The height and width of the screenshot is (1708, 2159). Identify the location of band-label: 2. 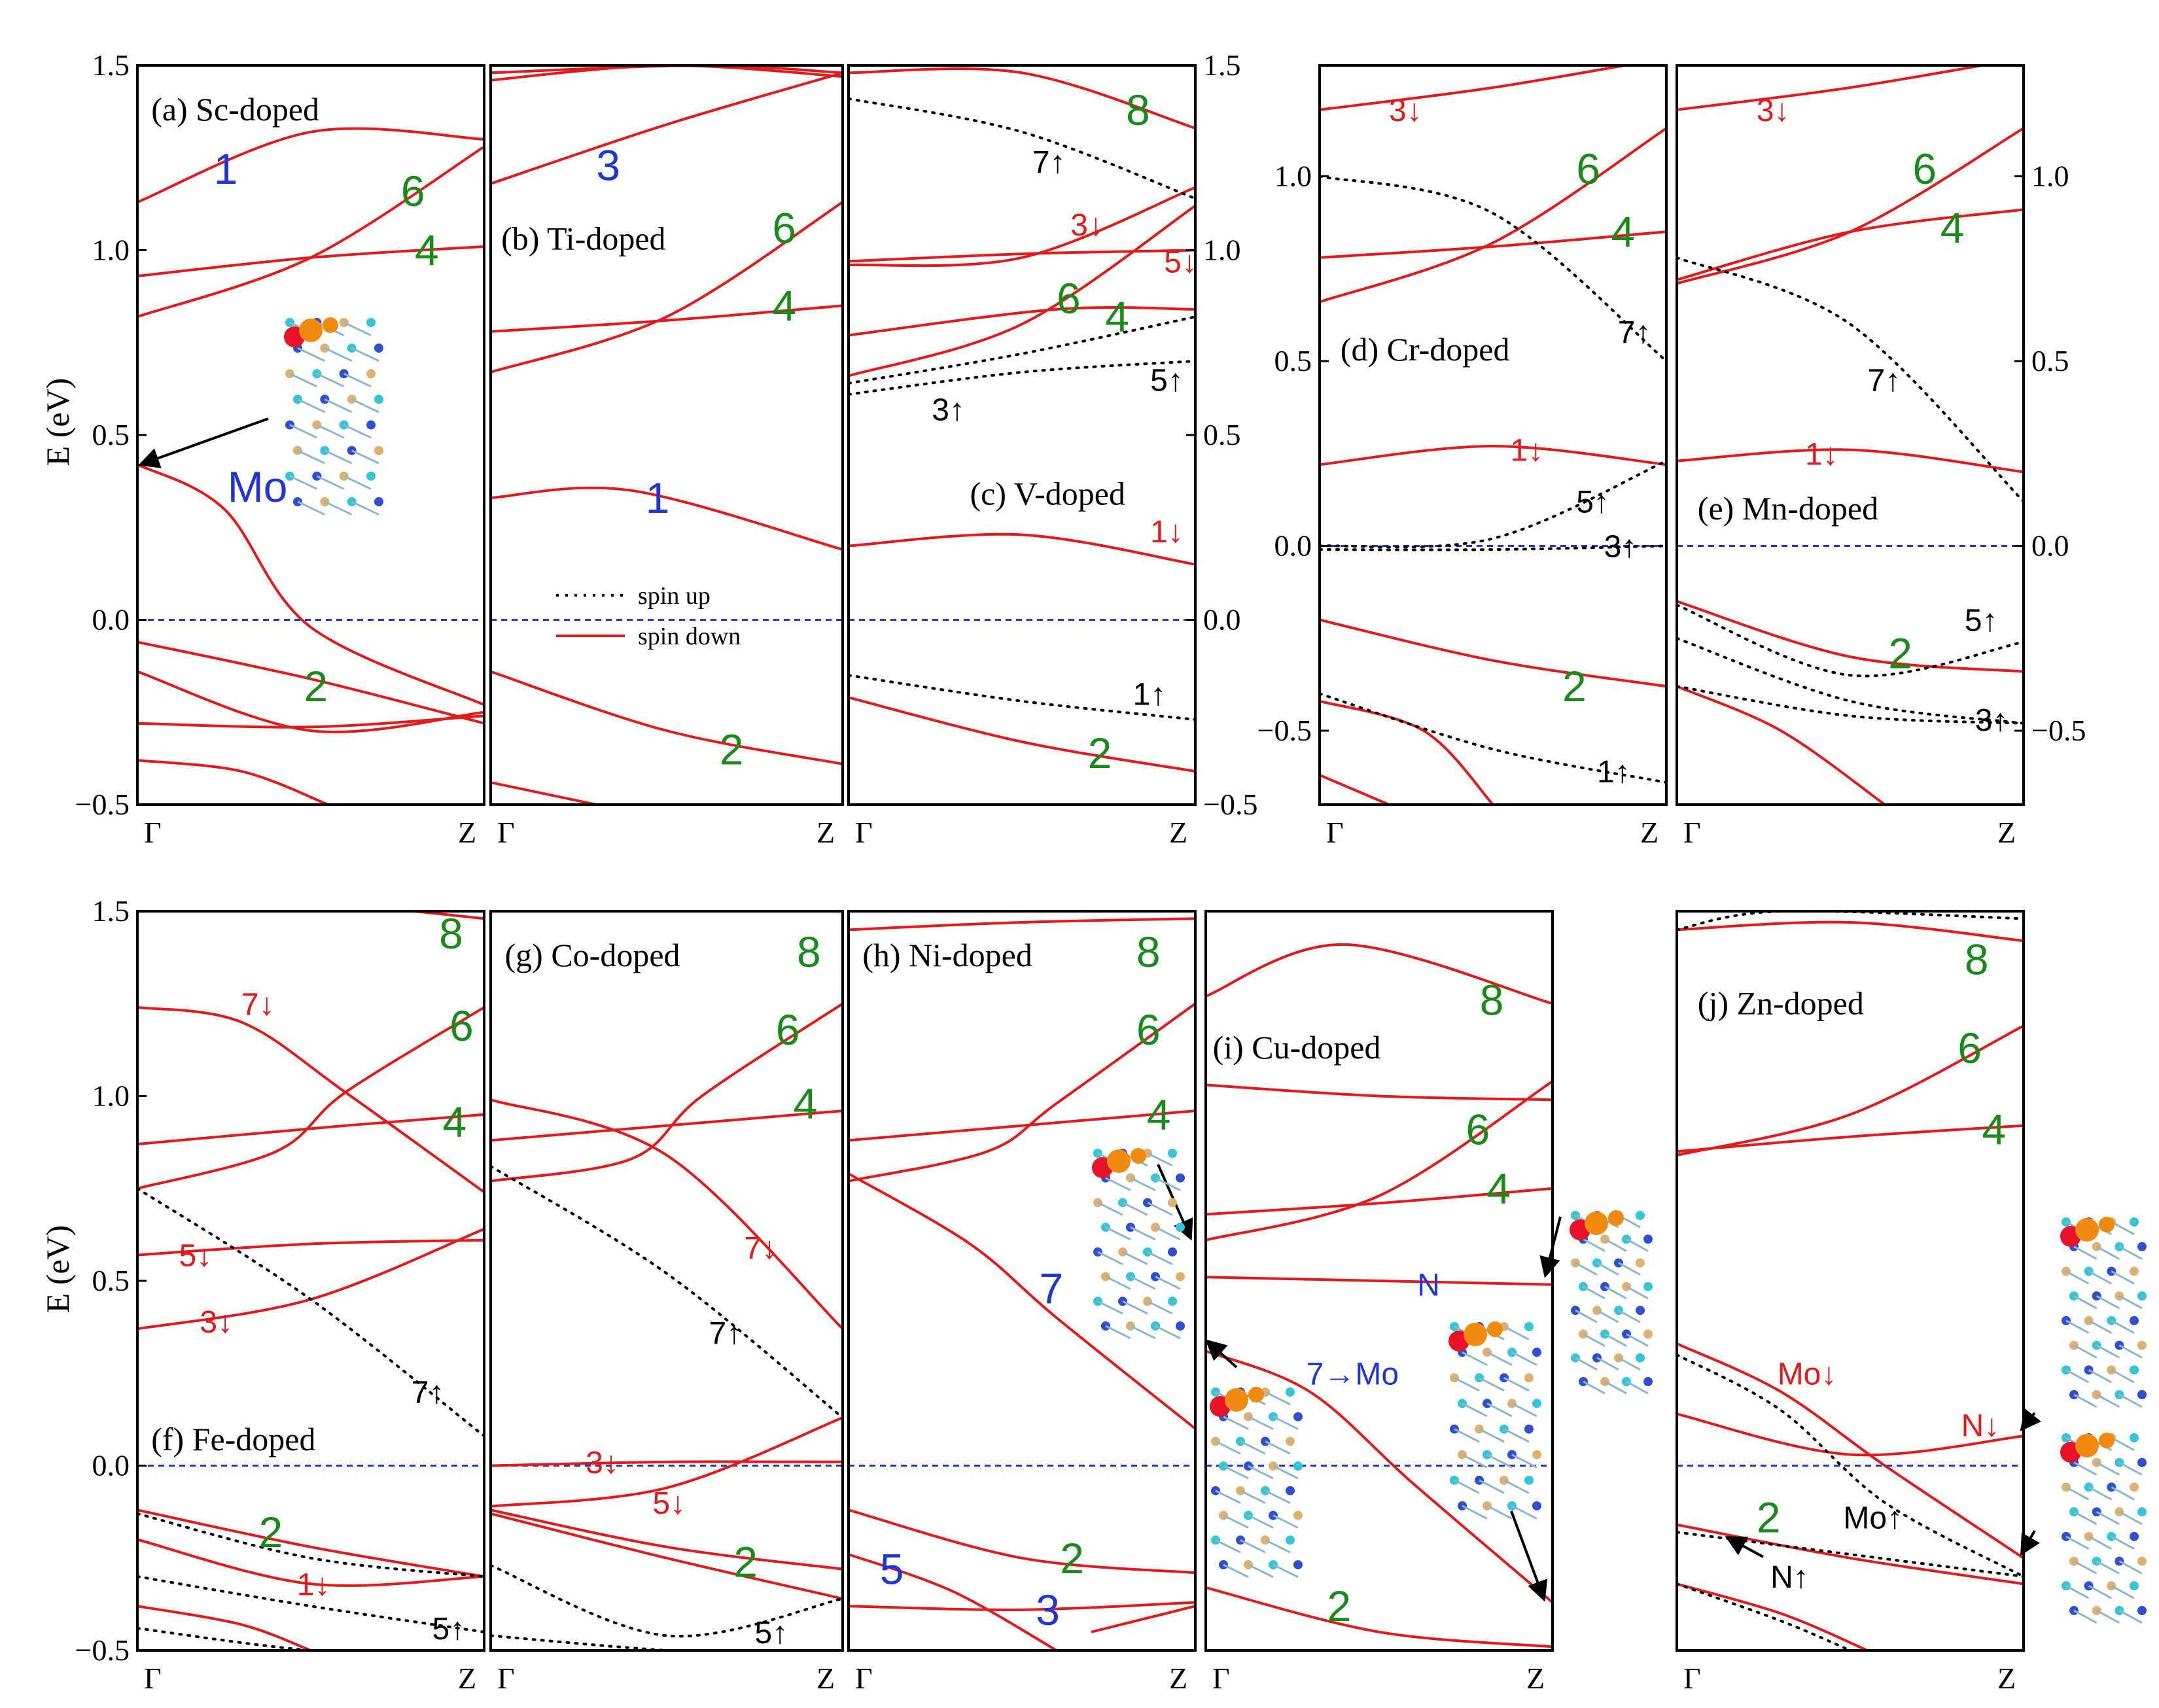
(1574, 686).